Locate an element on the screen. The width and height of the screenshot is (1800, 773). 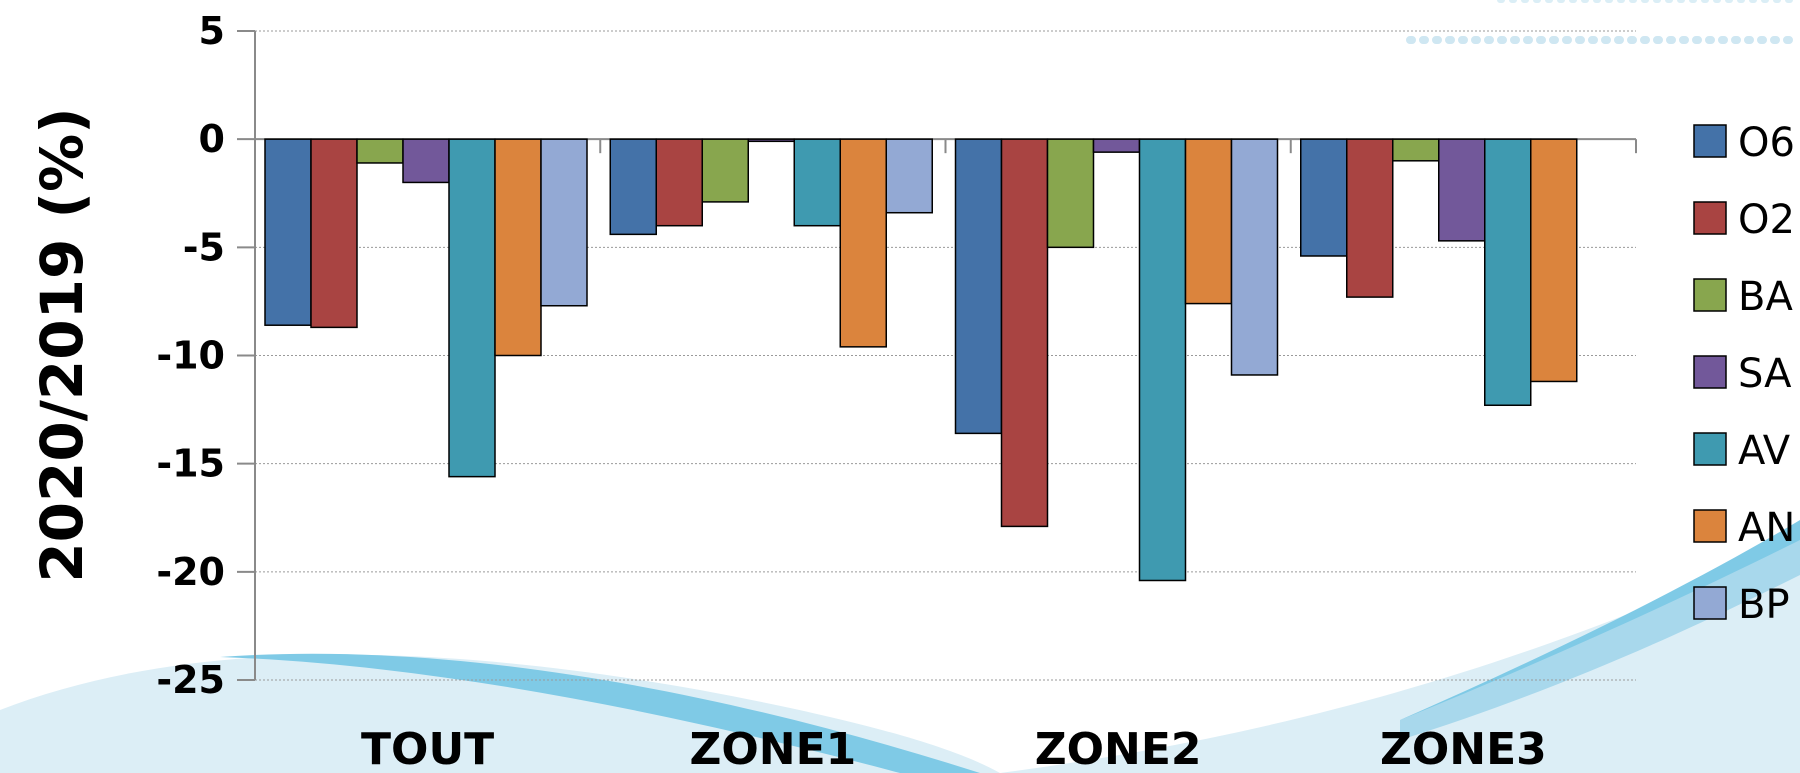
legend: O6 O2 BA SA AV AN BP is located at coordinates (1744, 374).